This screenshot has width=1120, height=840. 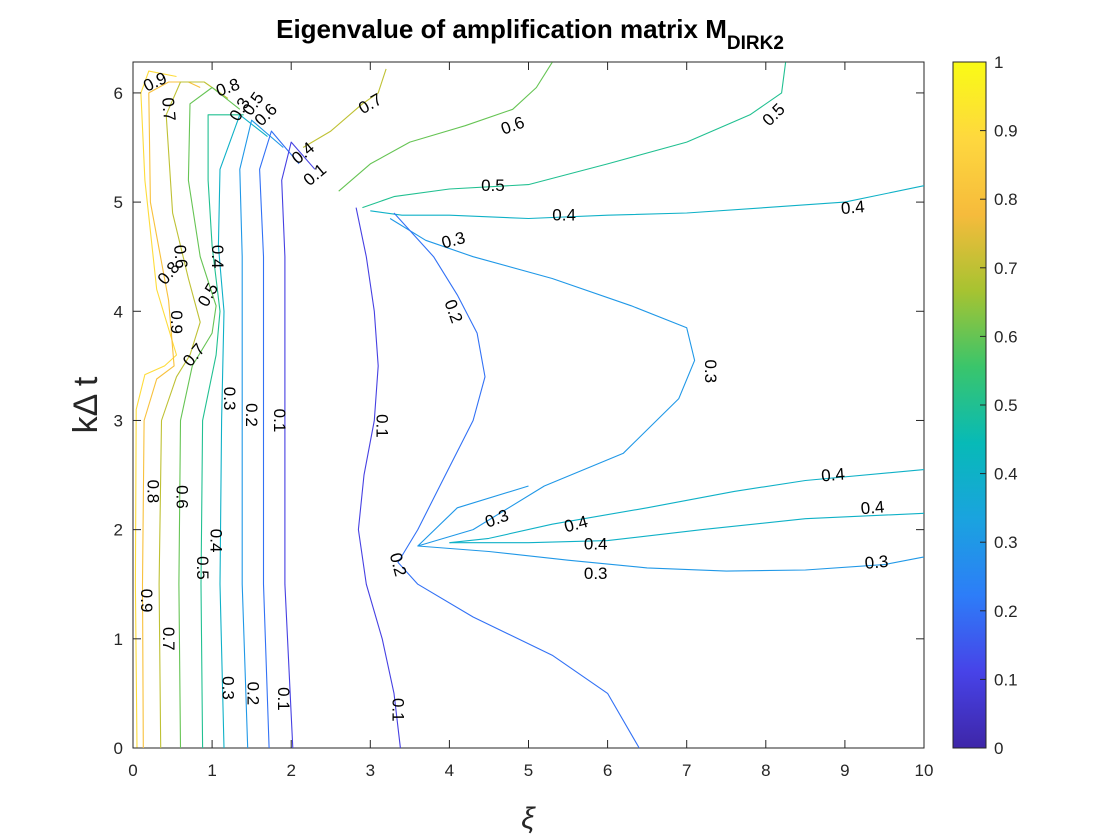 I want to click on x-tick-label: 2, so click(x=290, y=770).